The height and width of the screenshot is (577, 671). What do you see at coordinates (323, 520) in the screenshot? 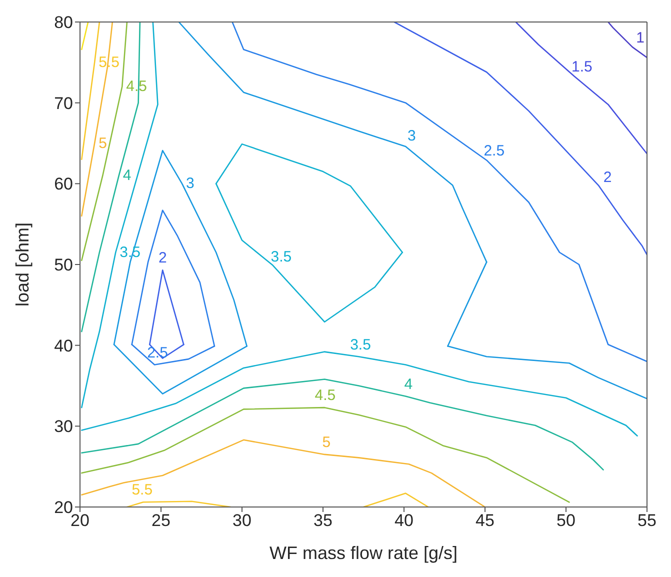
I see `x-tick-label: 35` at bounding box center [323, 520].